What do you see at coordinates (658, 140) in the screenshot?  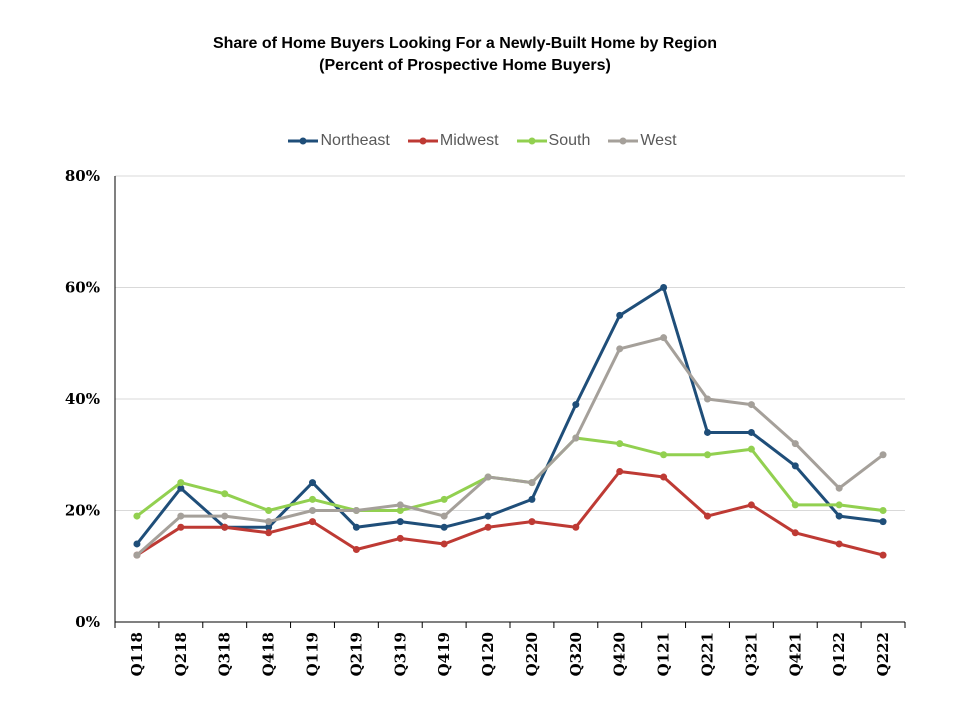 I see `legend-label-west: West` at bounding box center [658, 140].